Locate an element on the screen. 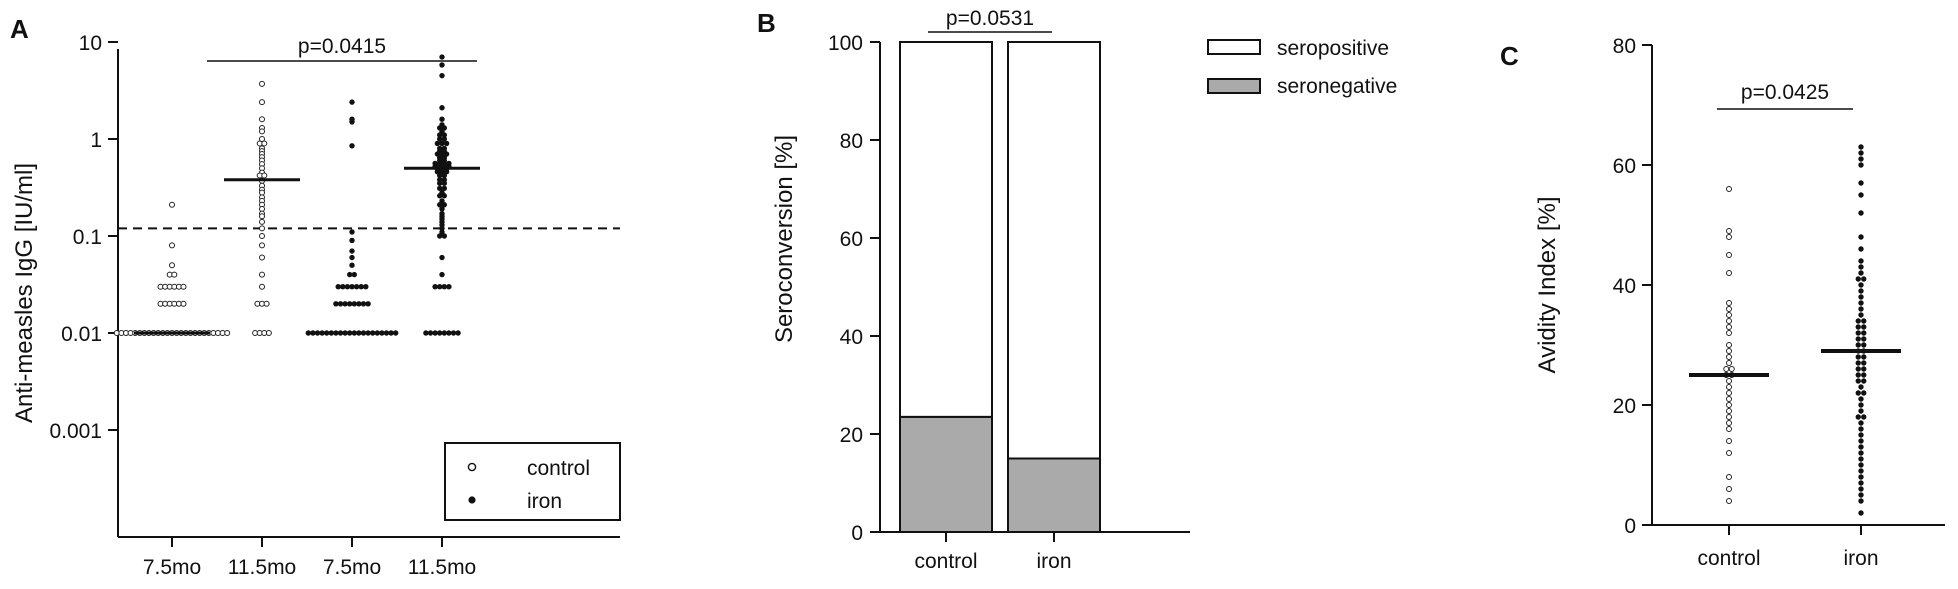 This screenshot has width=1958, height=589. y-tick-label: 40 is located at coordinates (1624, 286).